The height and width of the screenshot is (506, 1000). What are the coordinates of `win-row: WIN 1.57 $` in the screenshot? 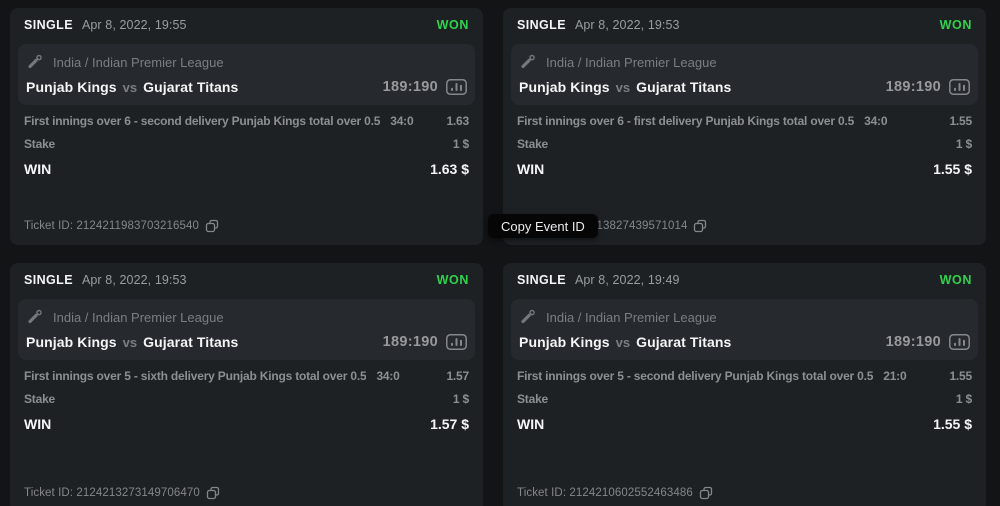 It's located at (246, 424).